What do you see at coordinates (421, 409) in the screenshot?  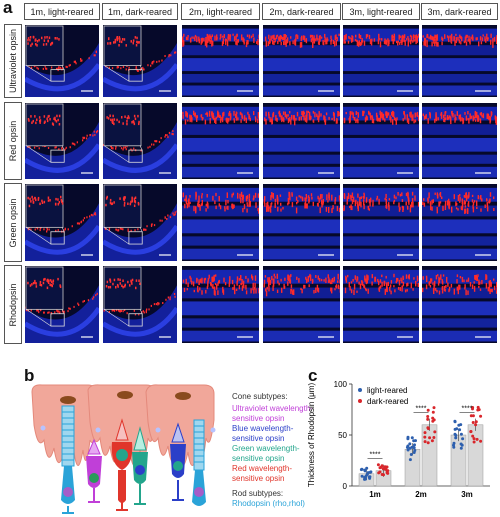 I see `sig-label-2m: ****` at bounding box center [421, 409].